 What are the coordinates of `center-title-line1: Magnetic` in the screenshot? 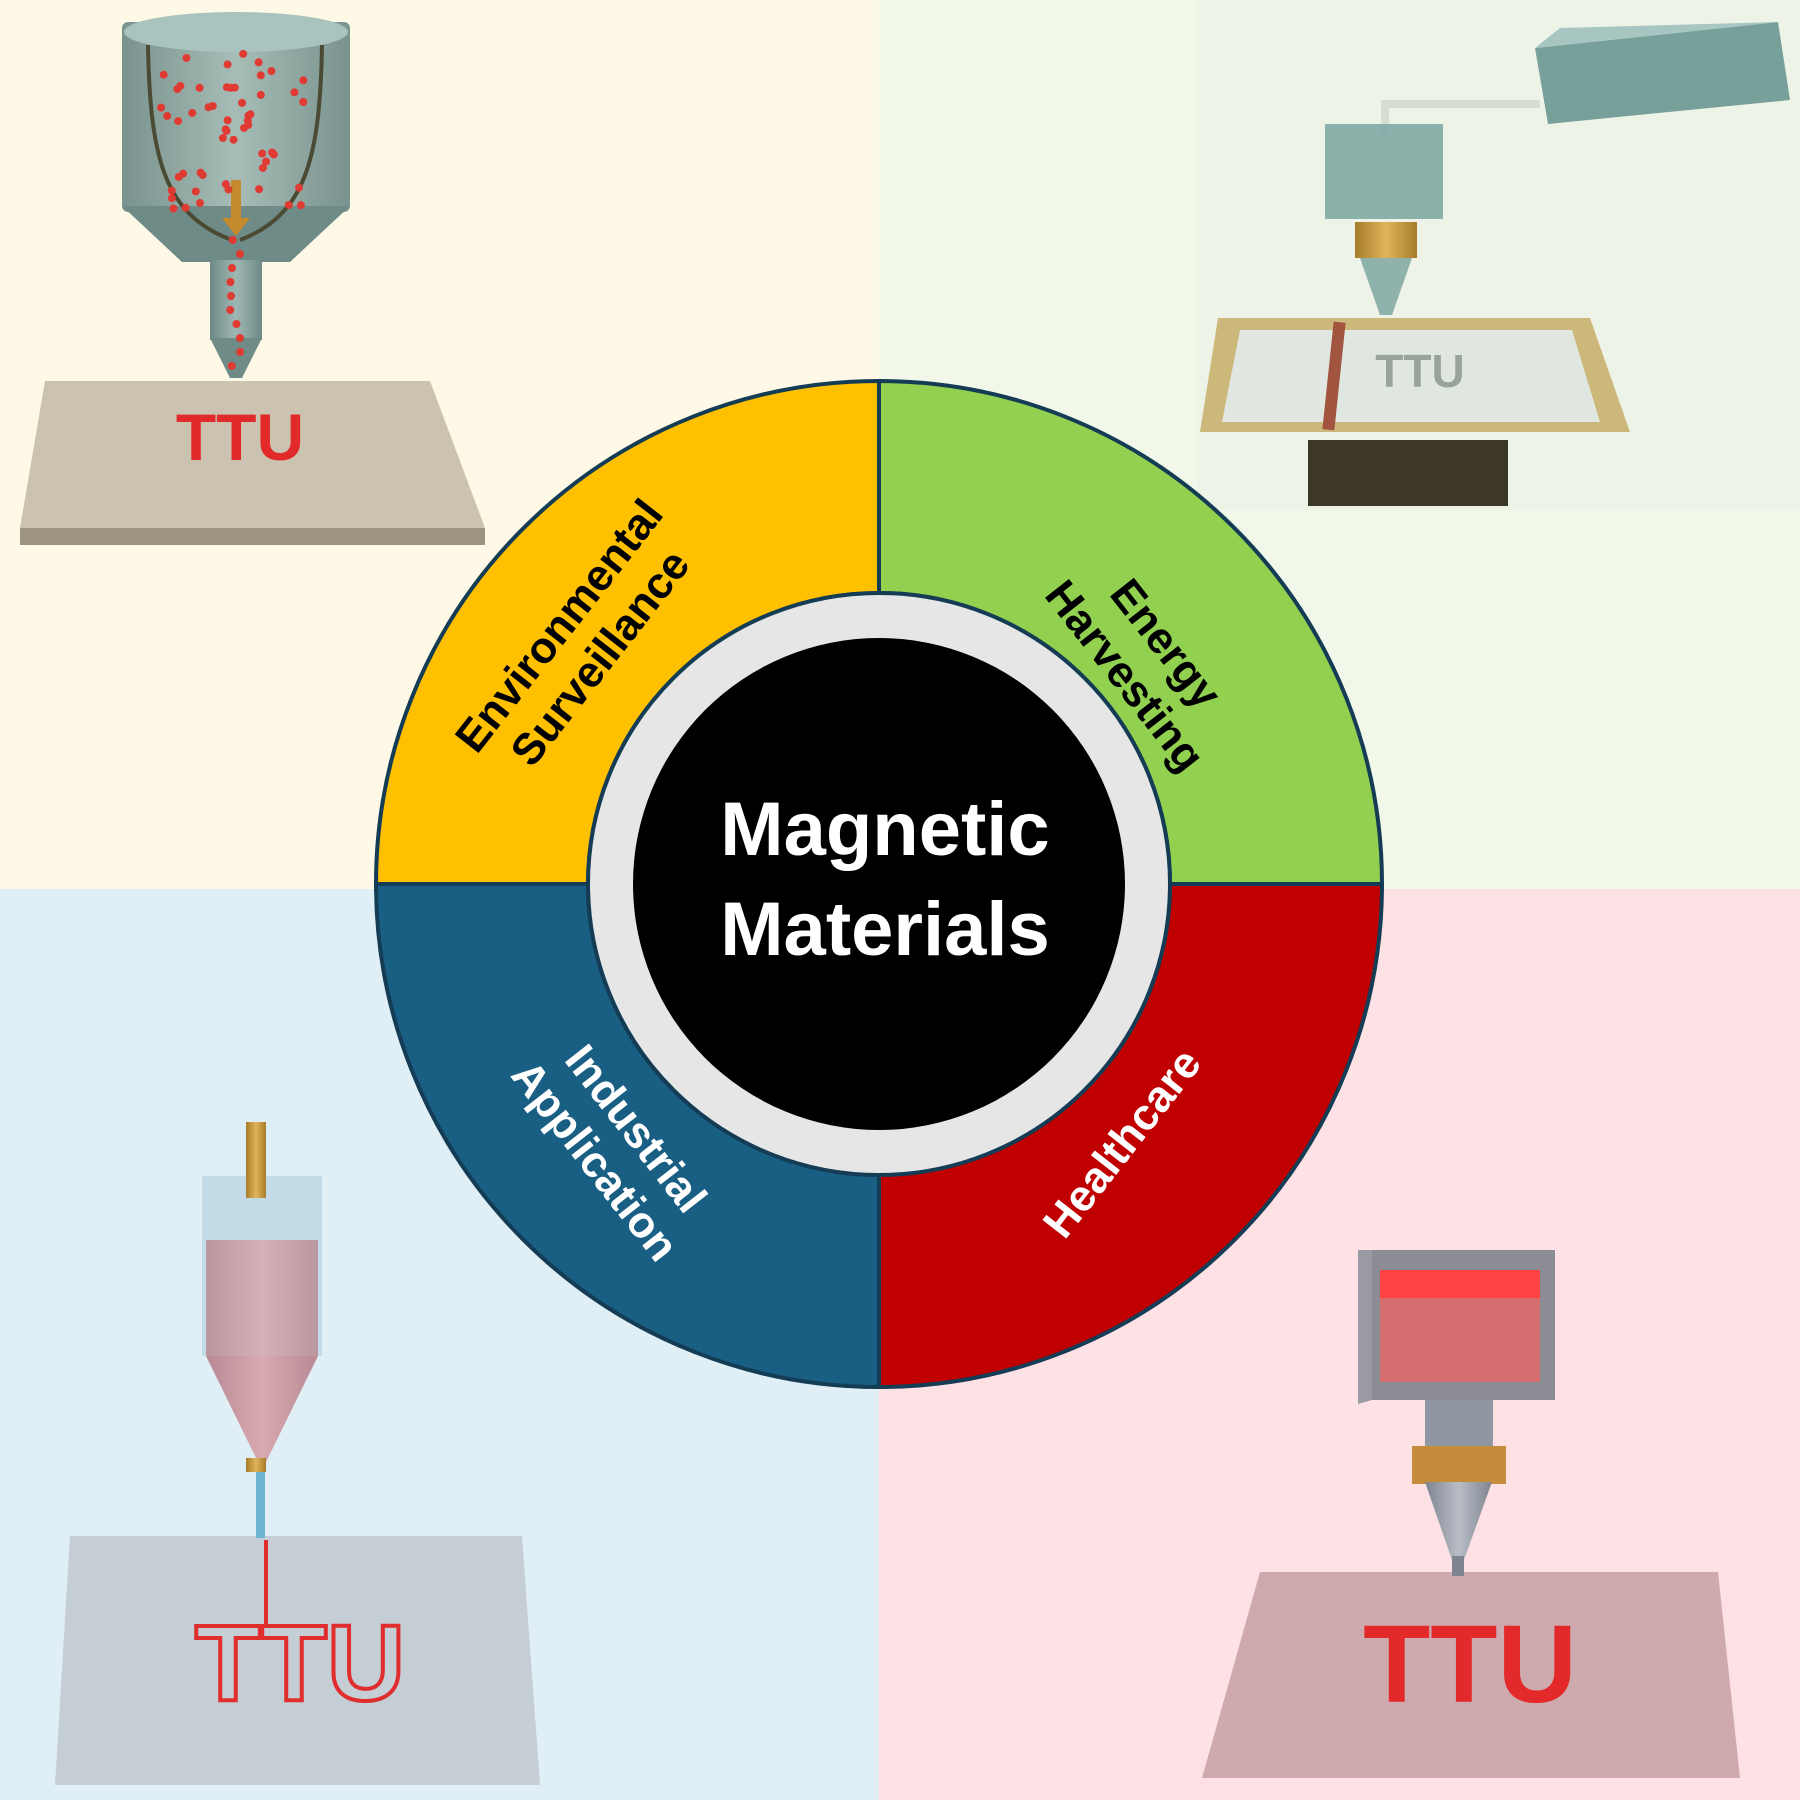 It's located at (884, 829).